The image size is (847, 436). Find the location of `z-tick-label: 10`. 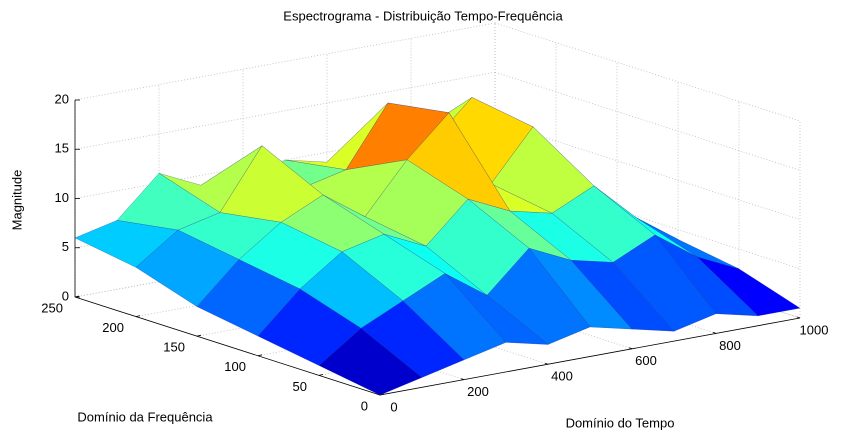

z-tick-label: 10 is located at coordinates (62, 197).